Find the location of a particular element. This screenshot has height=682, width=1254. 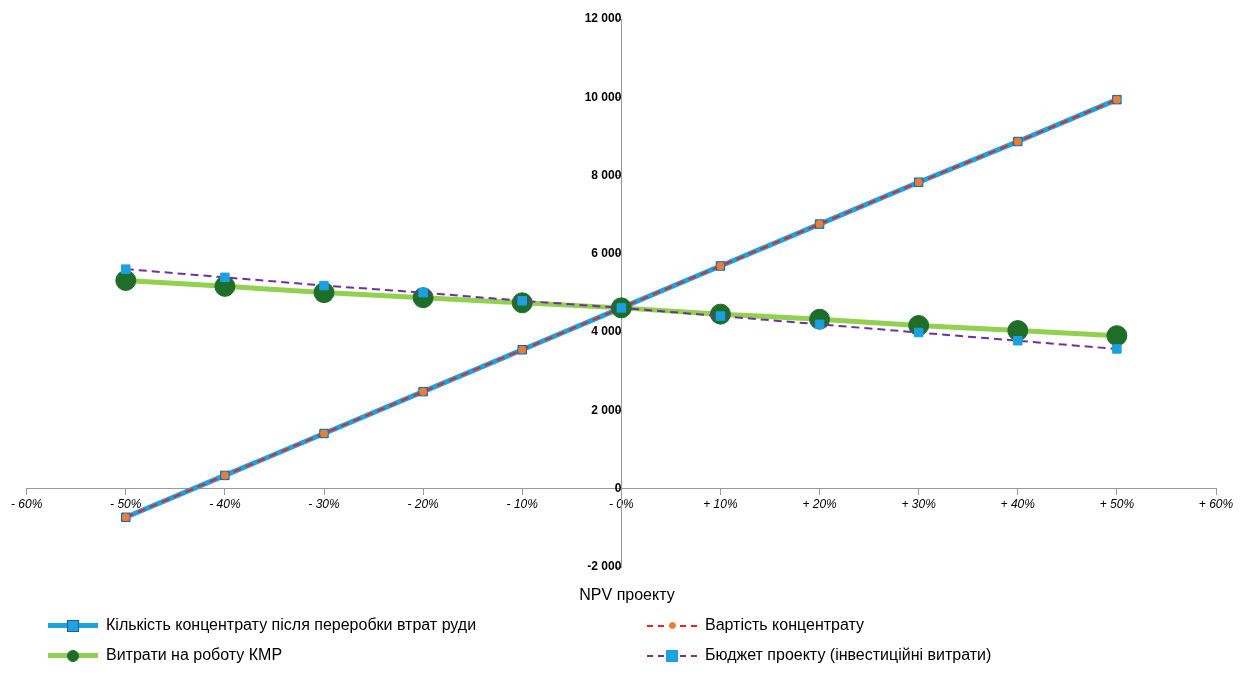

x-tick-label: - 30% is located at coordinates (324, 504).